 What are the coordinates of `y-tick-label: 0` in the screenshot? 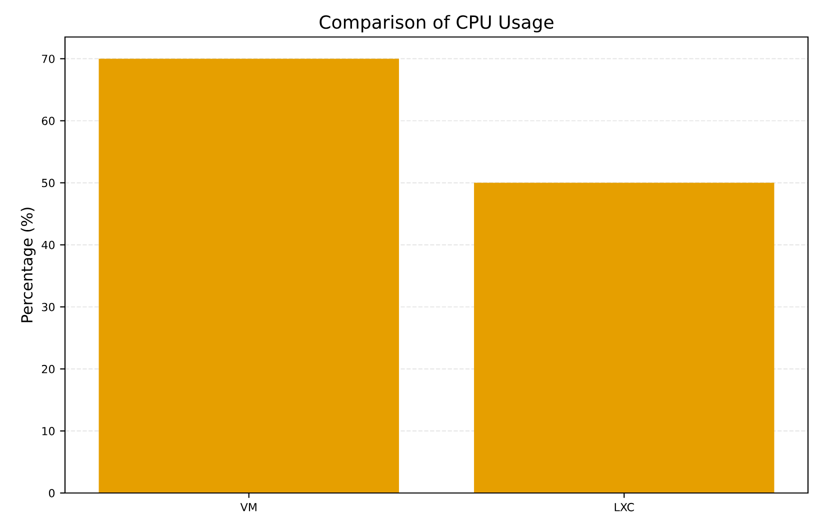 It's located at (51, 493).